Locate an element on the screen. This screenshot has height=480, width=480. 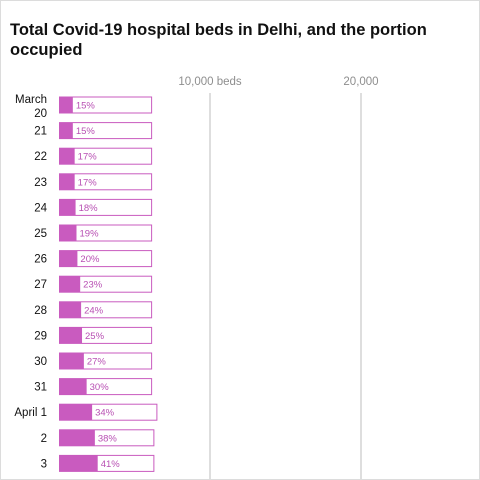
occupied-pct-label-14: 38% is located at coordinates (108, 438).